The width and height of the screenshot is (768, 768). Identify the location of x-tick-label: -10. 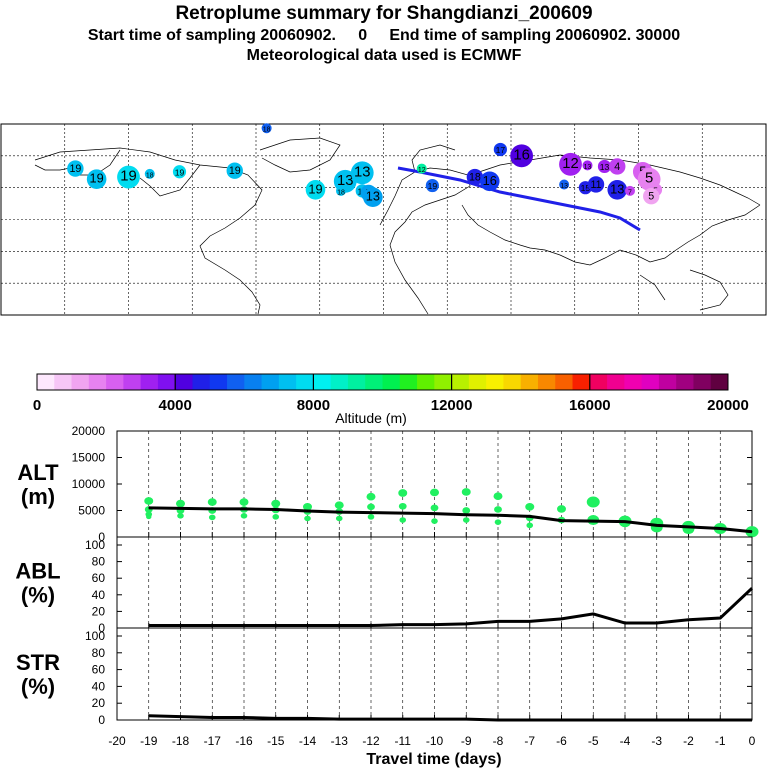
(435, 741).